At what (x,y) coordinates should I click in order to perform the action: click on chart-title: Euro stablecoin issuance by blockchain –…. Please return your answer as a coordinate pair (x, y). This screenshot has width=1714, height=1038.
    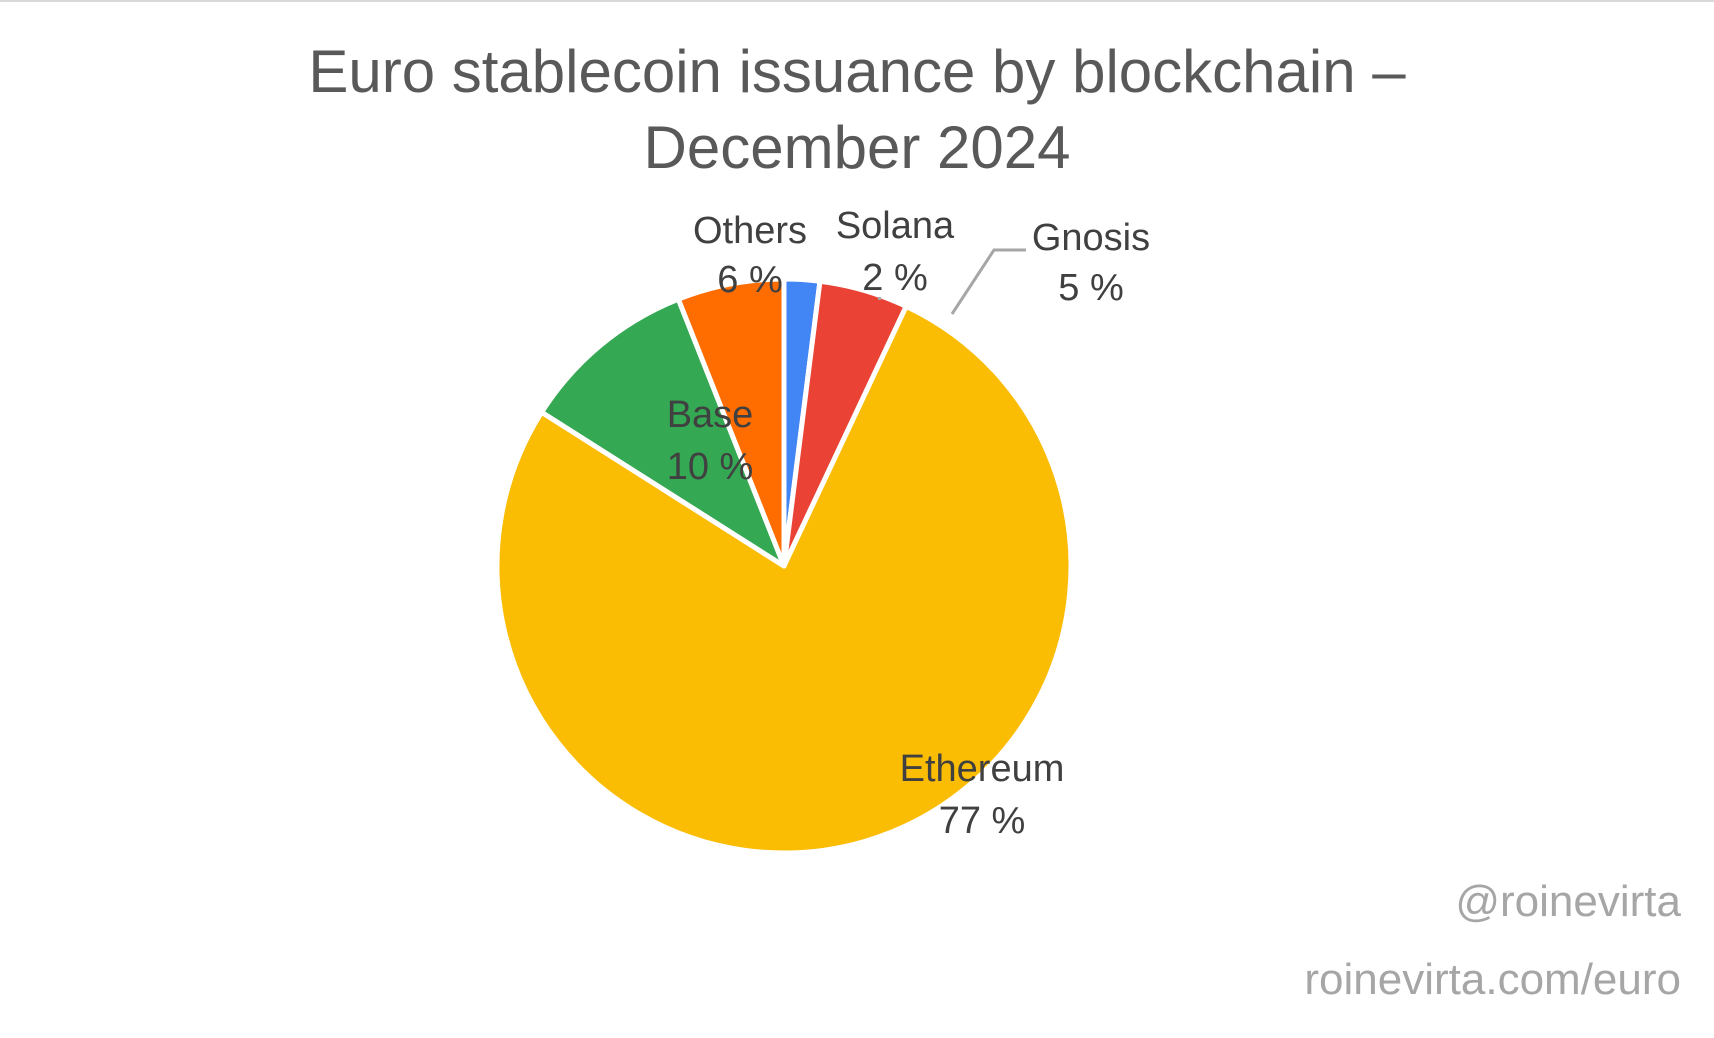
    Looking at the image, I should click on (857, 110).